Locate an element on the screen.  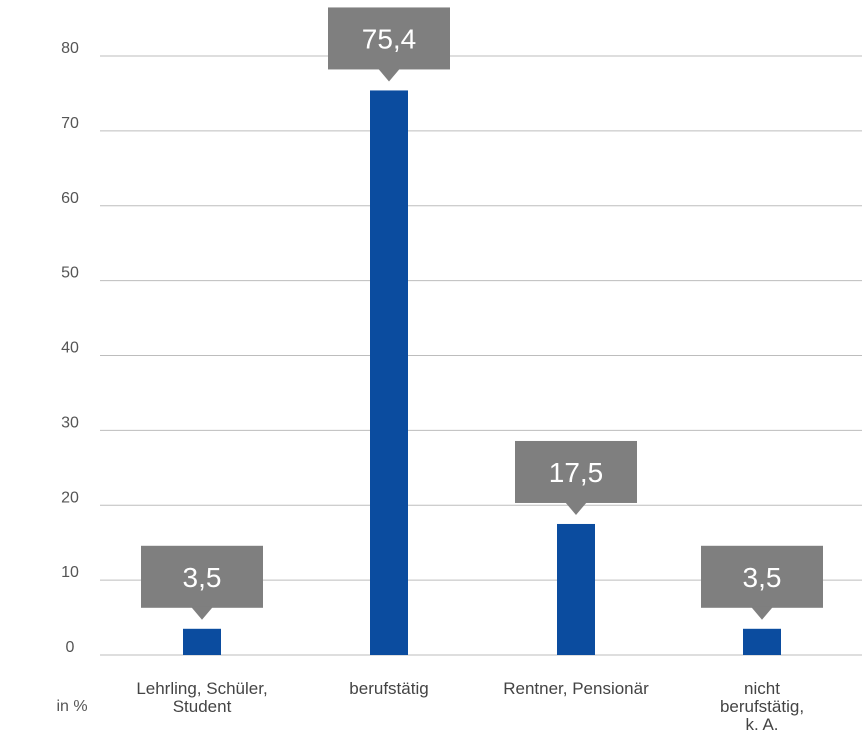
x-tick-label-line: nicht is located at coordinates (762, 688).